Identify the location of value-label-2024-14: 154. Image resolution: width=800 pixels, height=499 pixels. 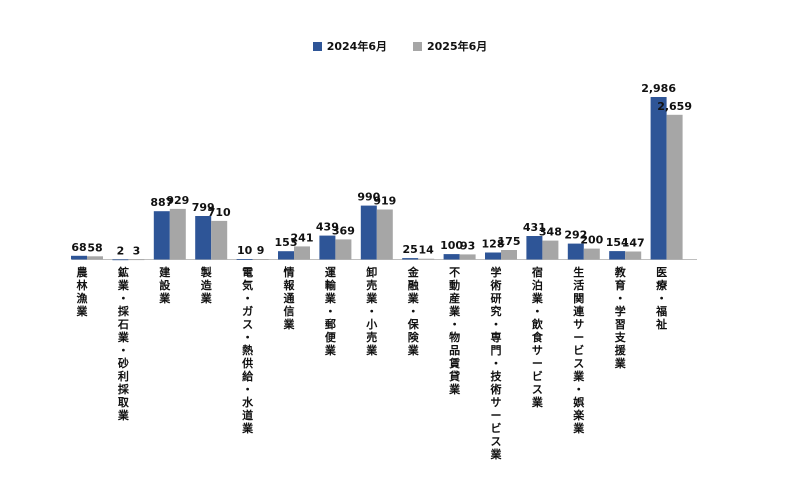
(617, 242).